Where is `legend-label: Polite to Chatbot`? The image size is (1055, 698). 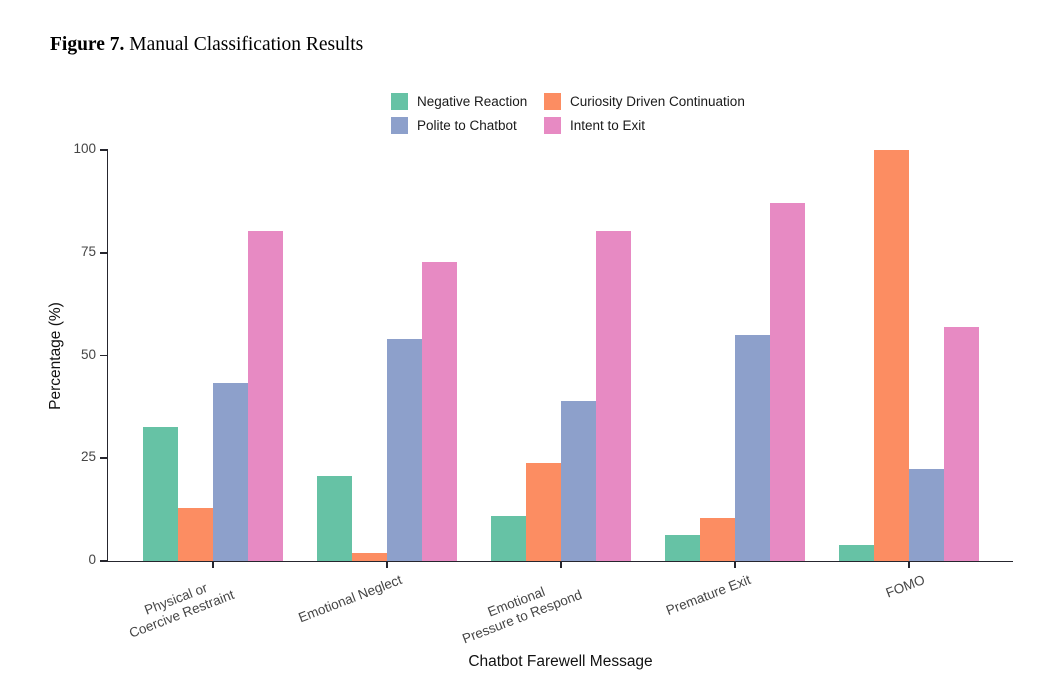
legend-label: Polite to Chatbot is located at coordinates (467, 125).